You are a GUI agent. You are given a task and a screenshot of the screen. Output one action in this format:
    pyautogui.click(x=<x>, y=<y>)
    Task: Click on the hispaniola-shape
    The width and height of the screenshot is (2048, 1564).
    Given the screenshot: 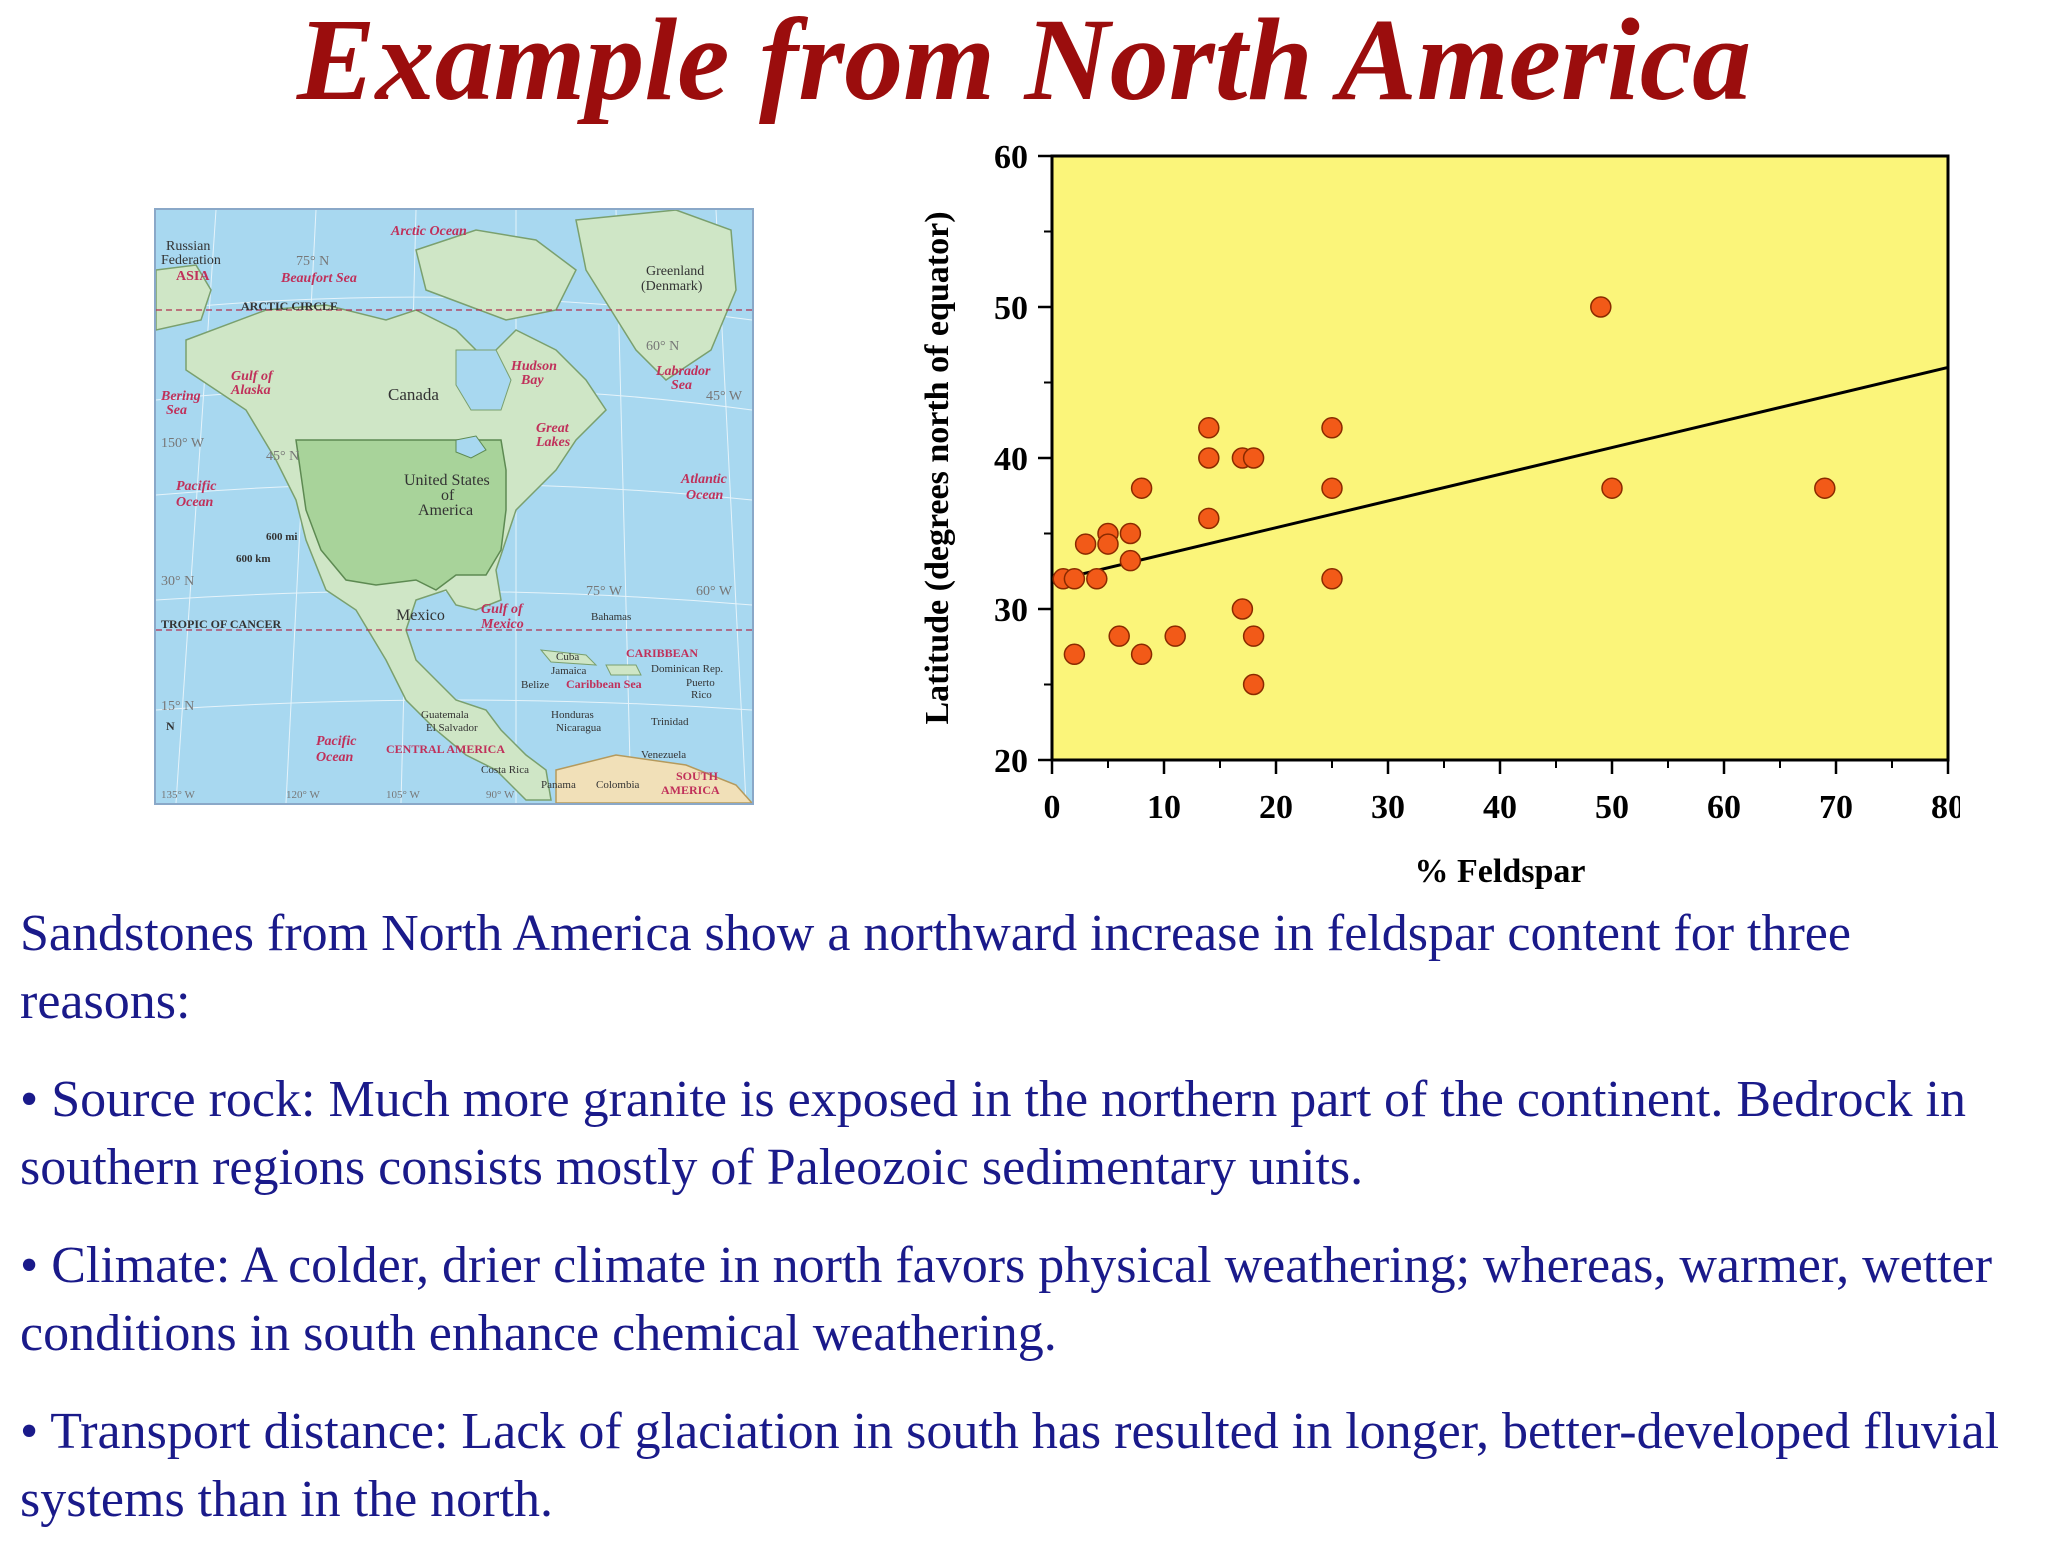 What is the action you would take?
    pyautogui.click(x=623, y=670)
    